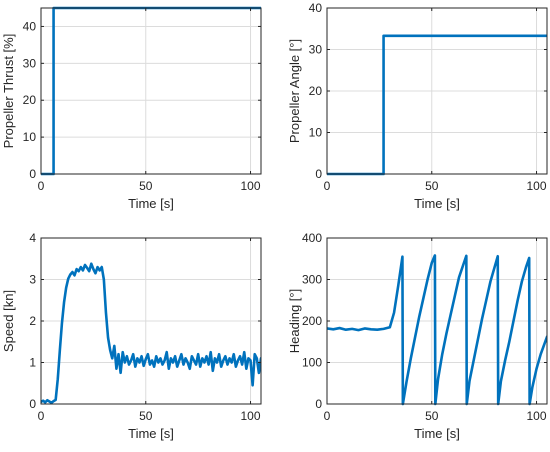  What do you see at coordinates (8, 321) in the screenshot?
I see `y-axis-label: Speed [kn]` at bounding box center [8, 321].